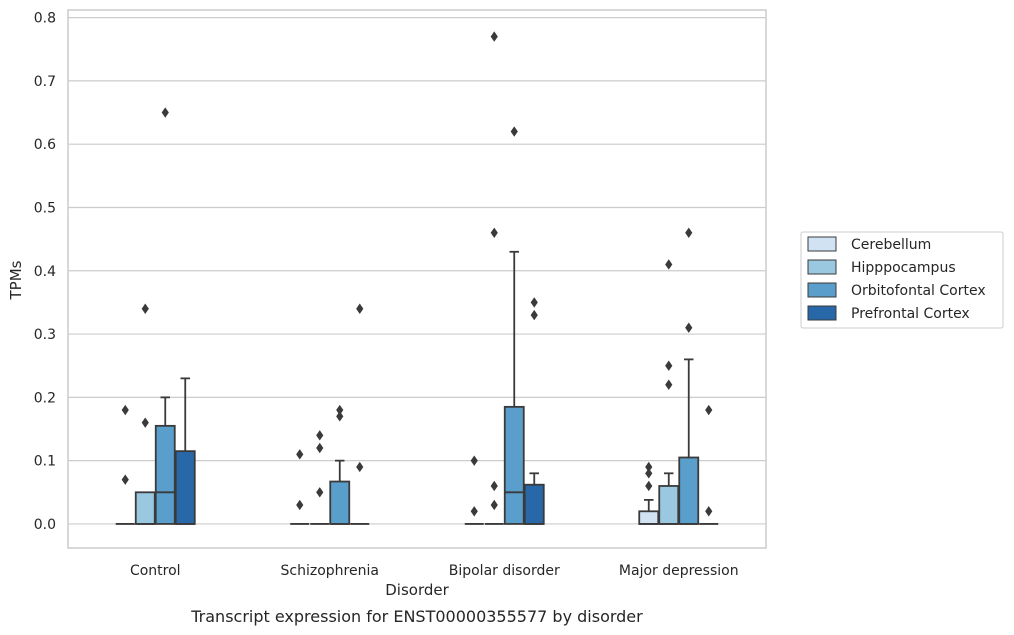  I want to click on x-tick-label: Control, so click(155, 571).